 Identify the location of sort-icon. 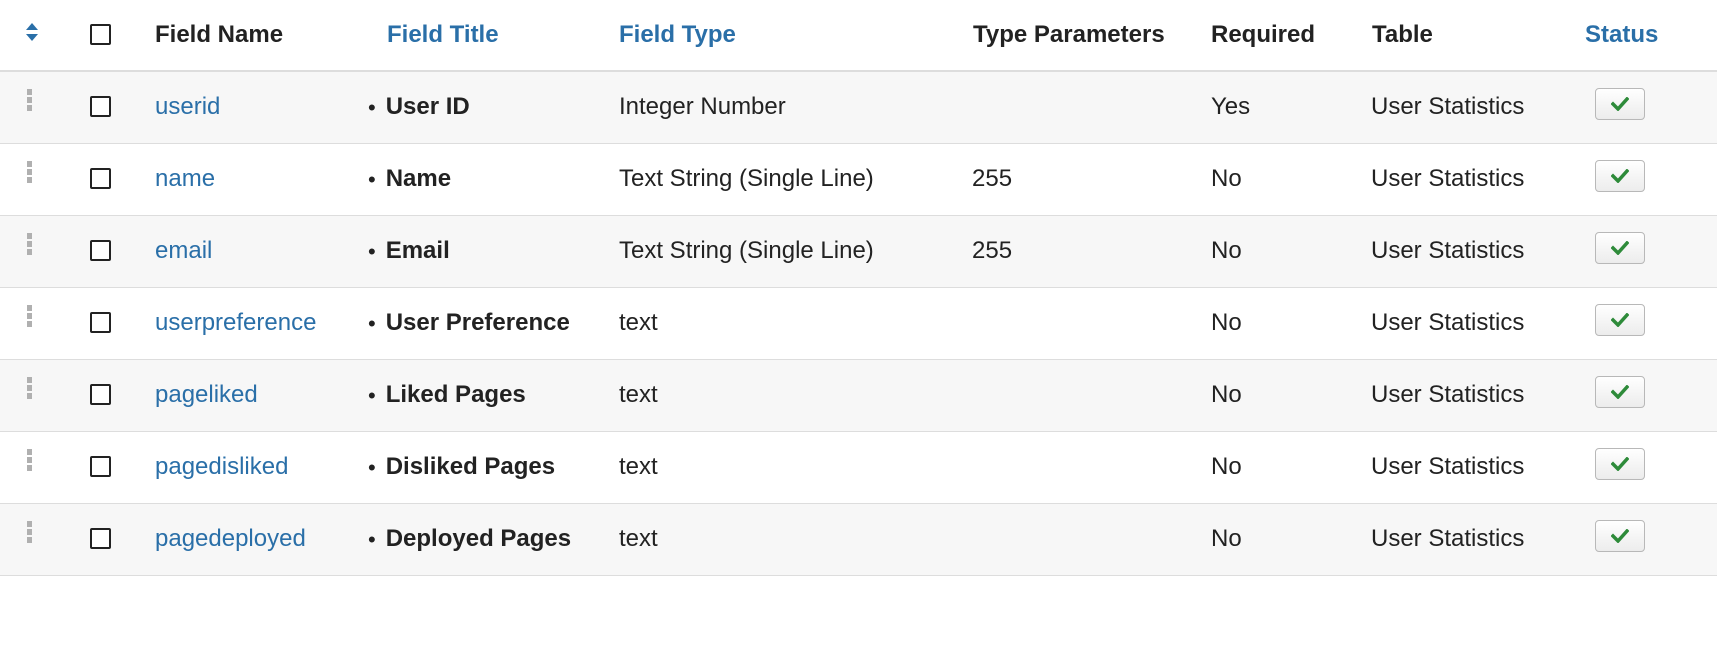
(32, 31).